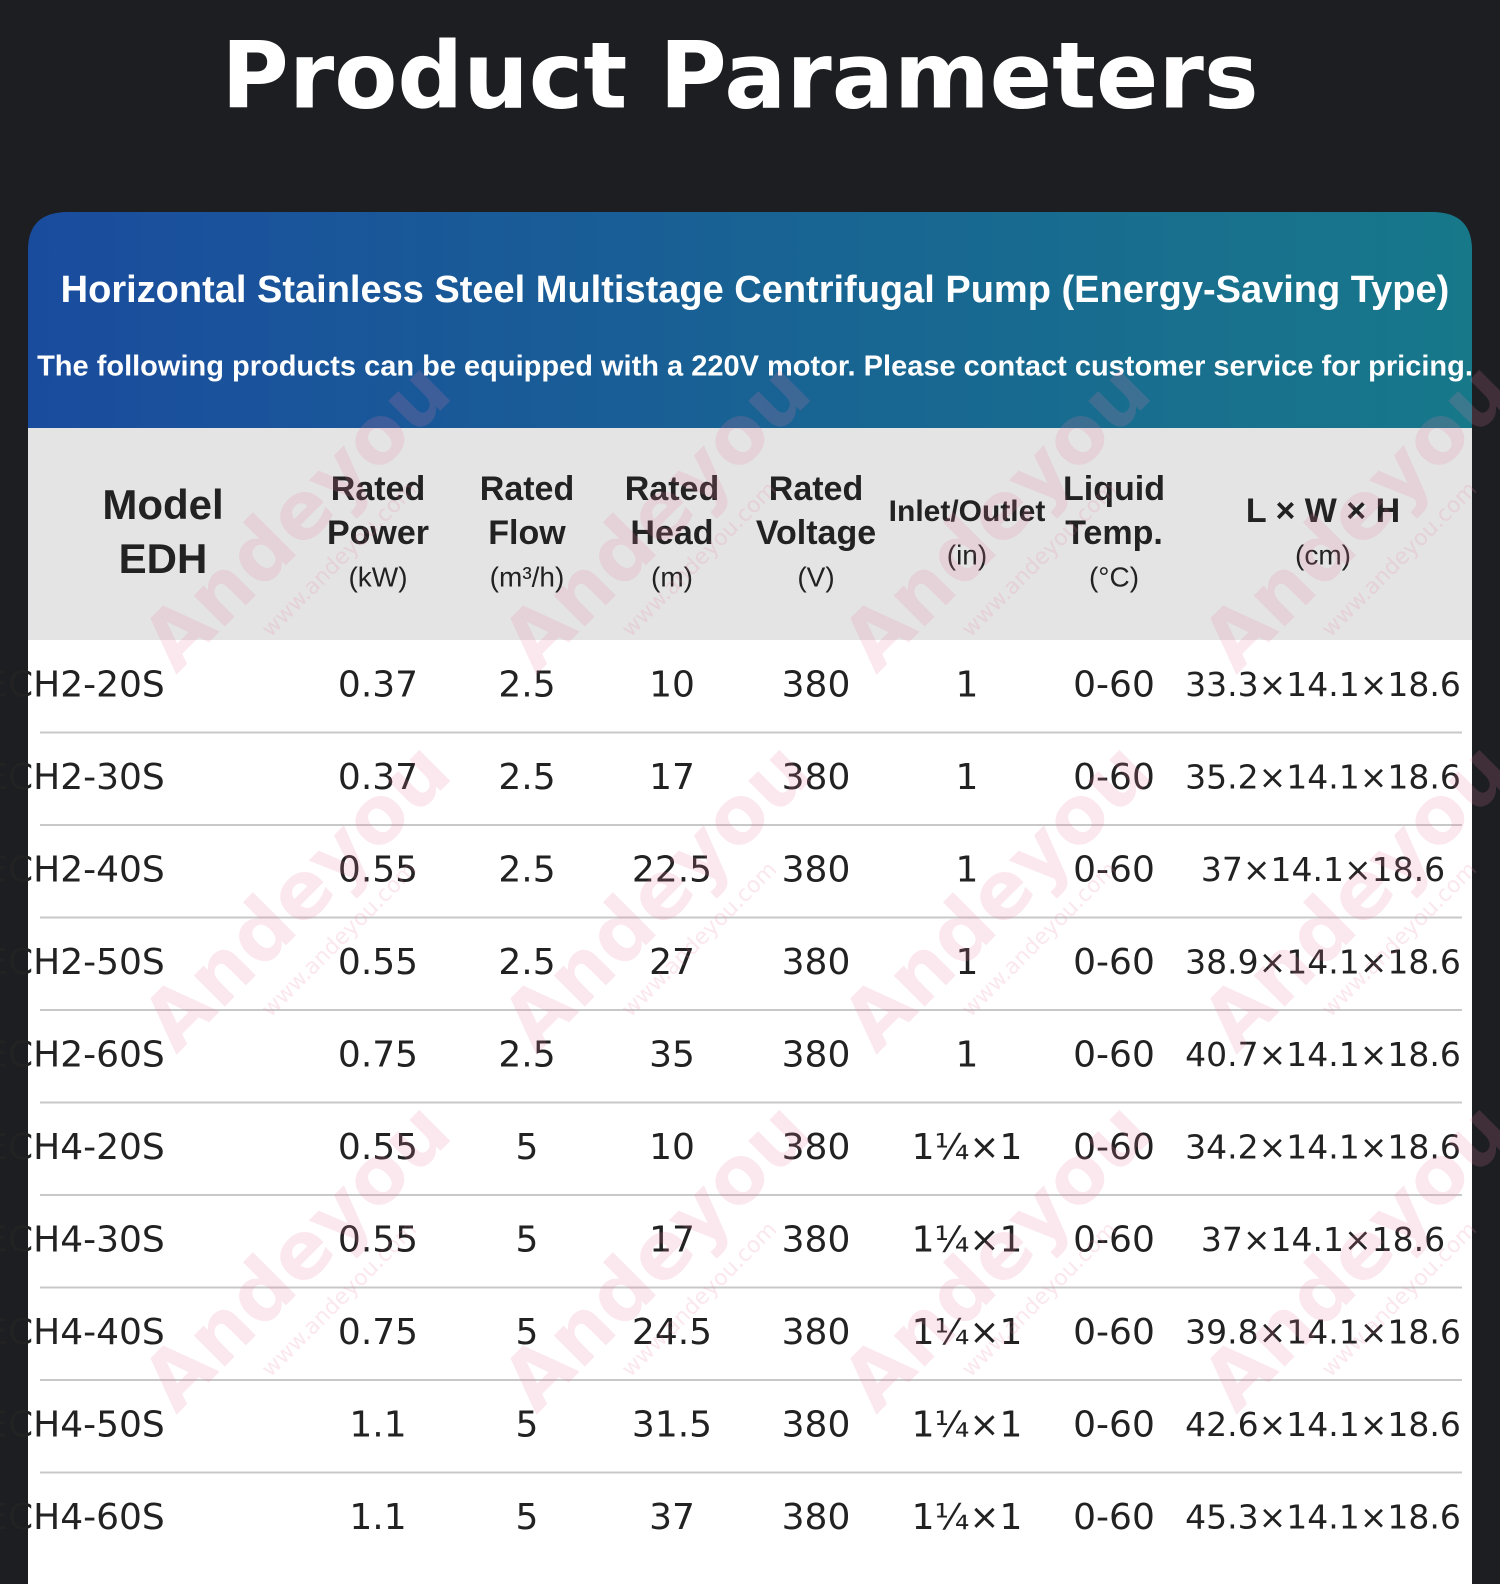 The height and width of the screenshot is (1584, 1500). Describe the element at coordinates (672, 1517) in the screenshot. I see `value-cell: 37` at that location.